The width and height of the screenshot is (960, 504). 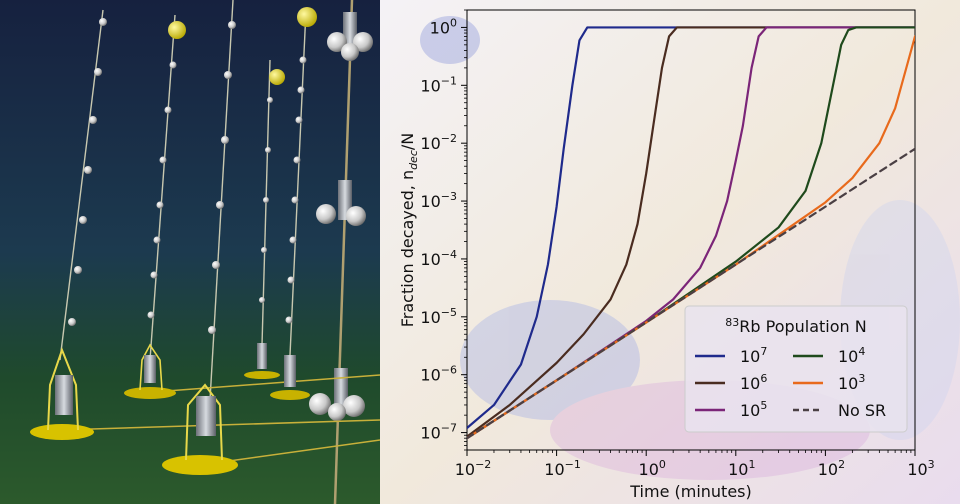 I want to click on y-axis: 10⁻⁷ 10⁻⁶ 10⁻⁵ 10⁻⁴ 10⁻³ 10⁻² 10⁻¹ 10⁰, so click(x=443, y=230).